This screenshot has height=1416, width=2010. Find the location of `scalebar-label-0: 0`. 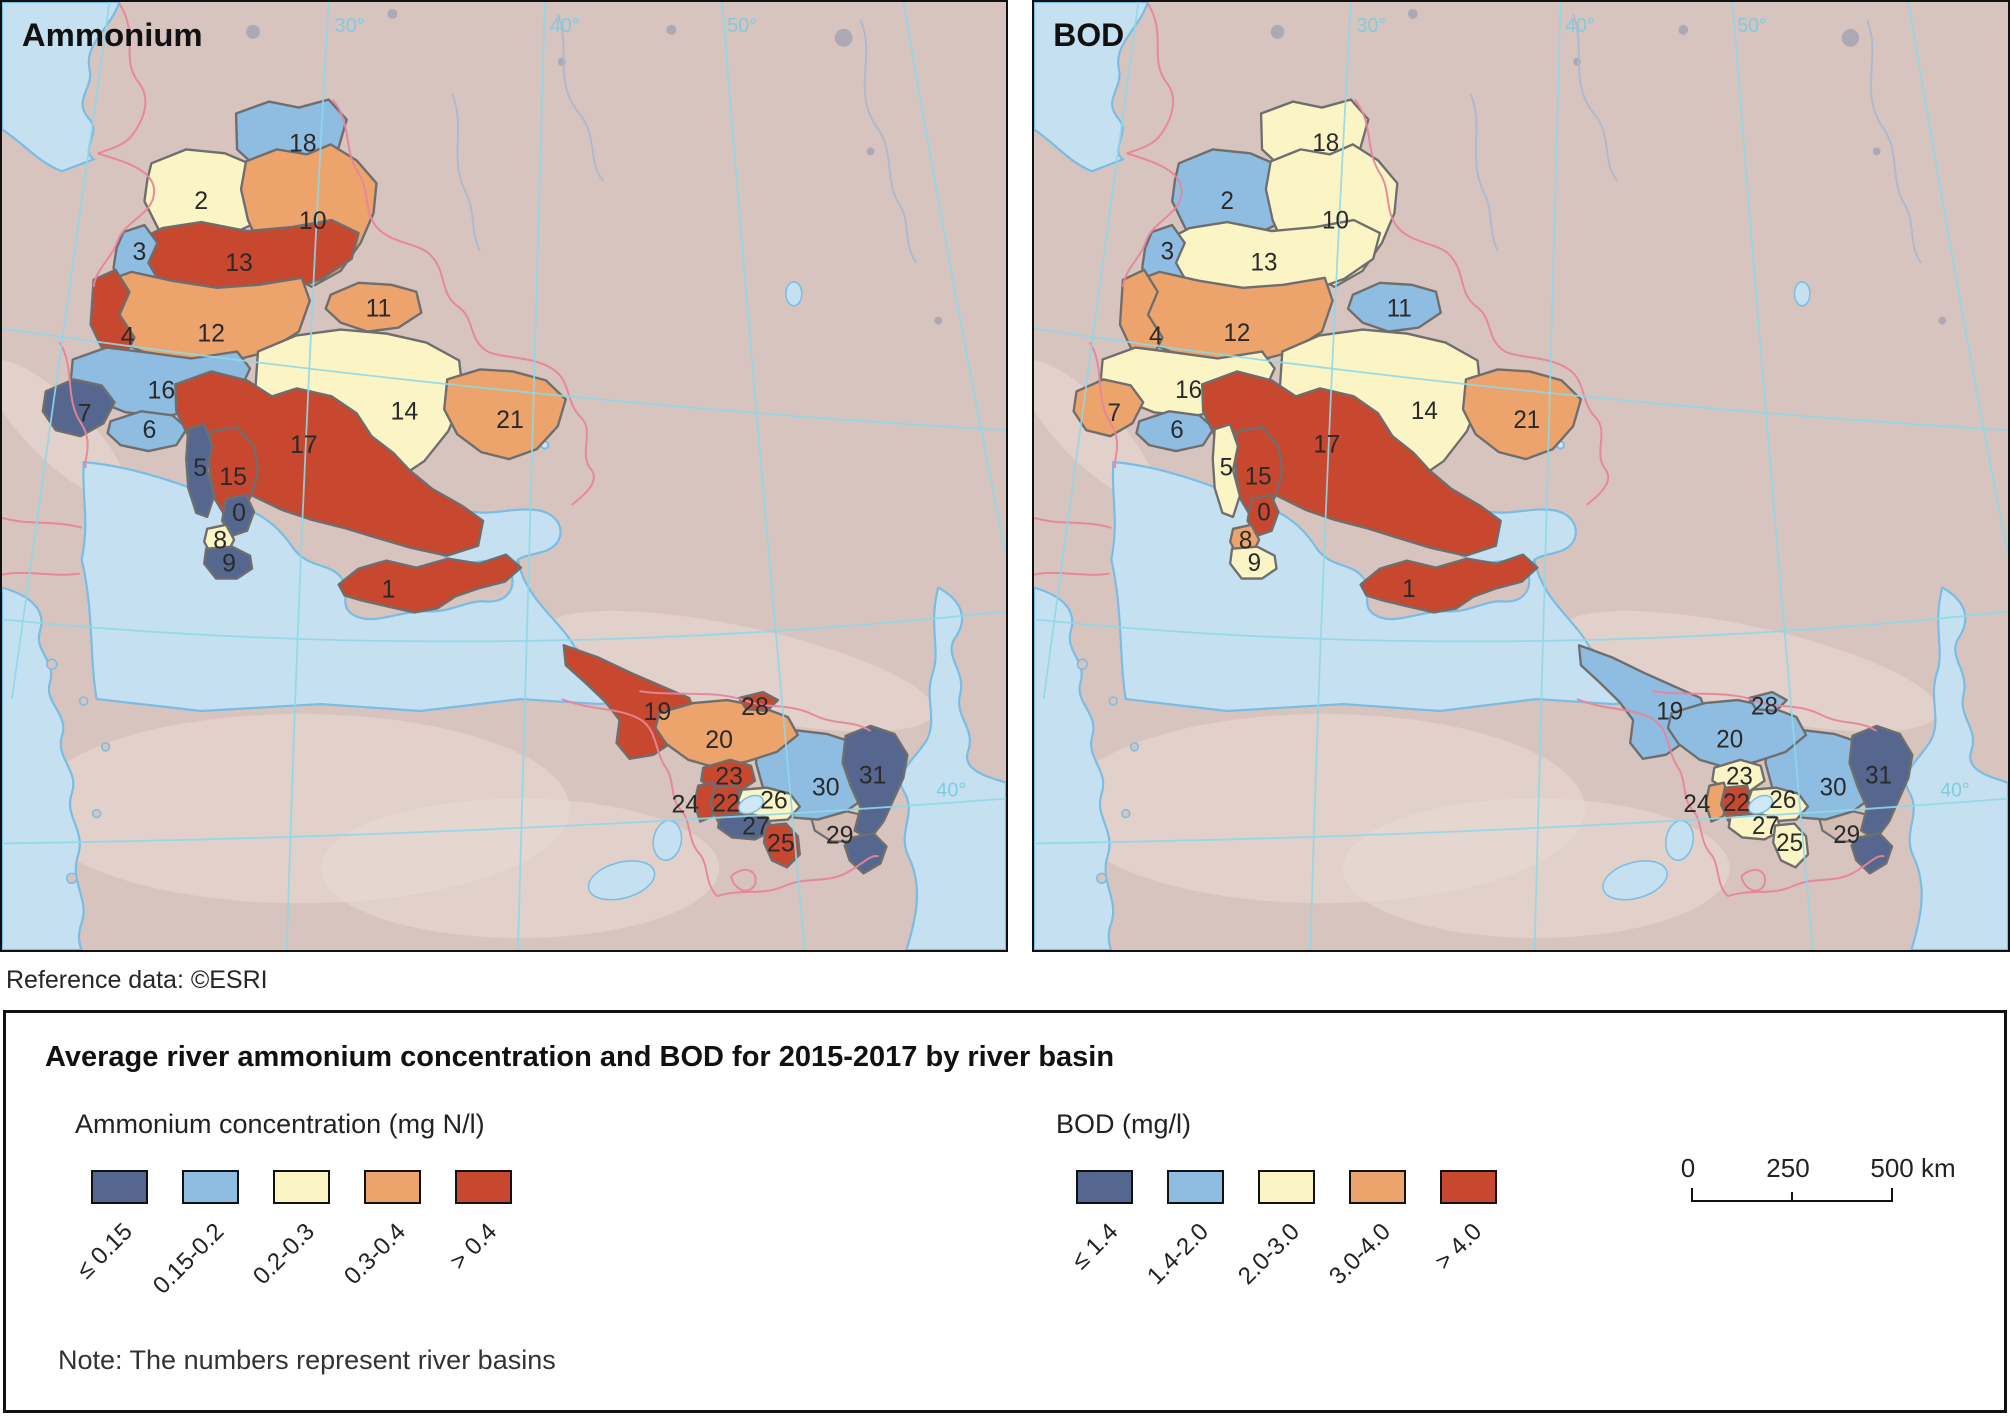

scalebar-label-0: 0 is located at coordinates (1688, 1168).